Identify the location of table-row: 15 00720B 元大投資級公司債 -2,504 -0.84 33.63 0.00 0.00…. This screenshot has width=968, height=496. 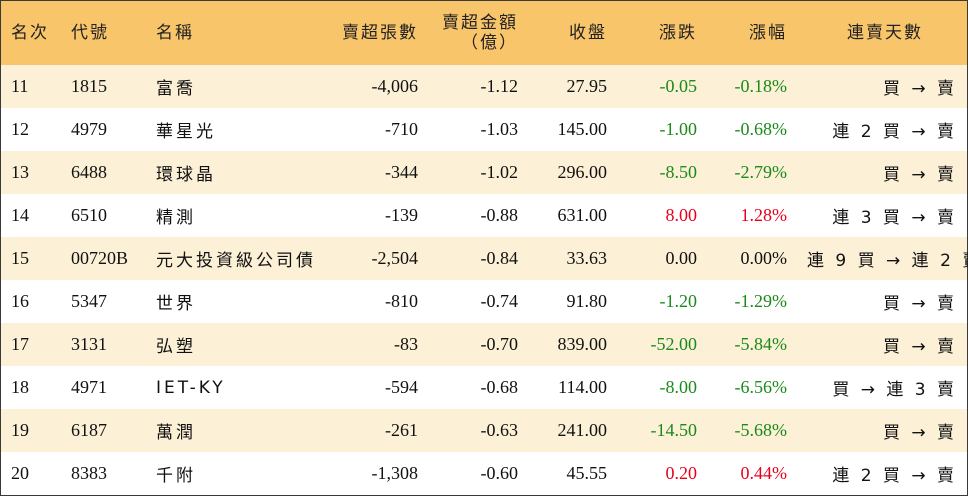
(484, 258).